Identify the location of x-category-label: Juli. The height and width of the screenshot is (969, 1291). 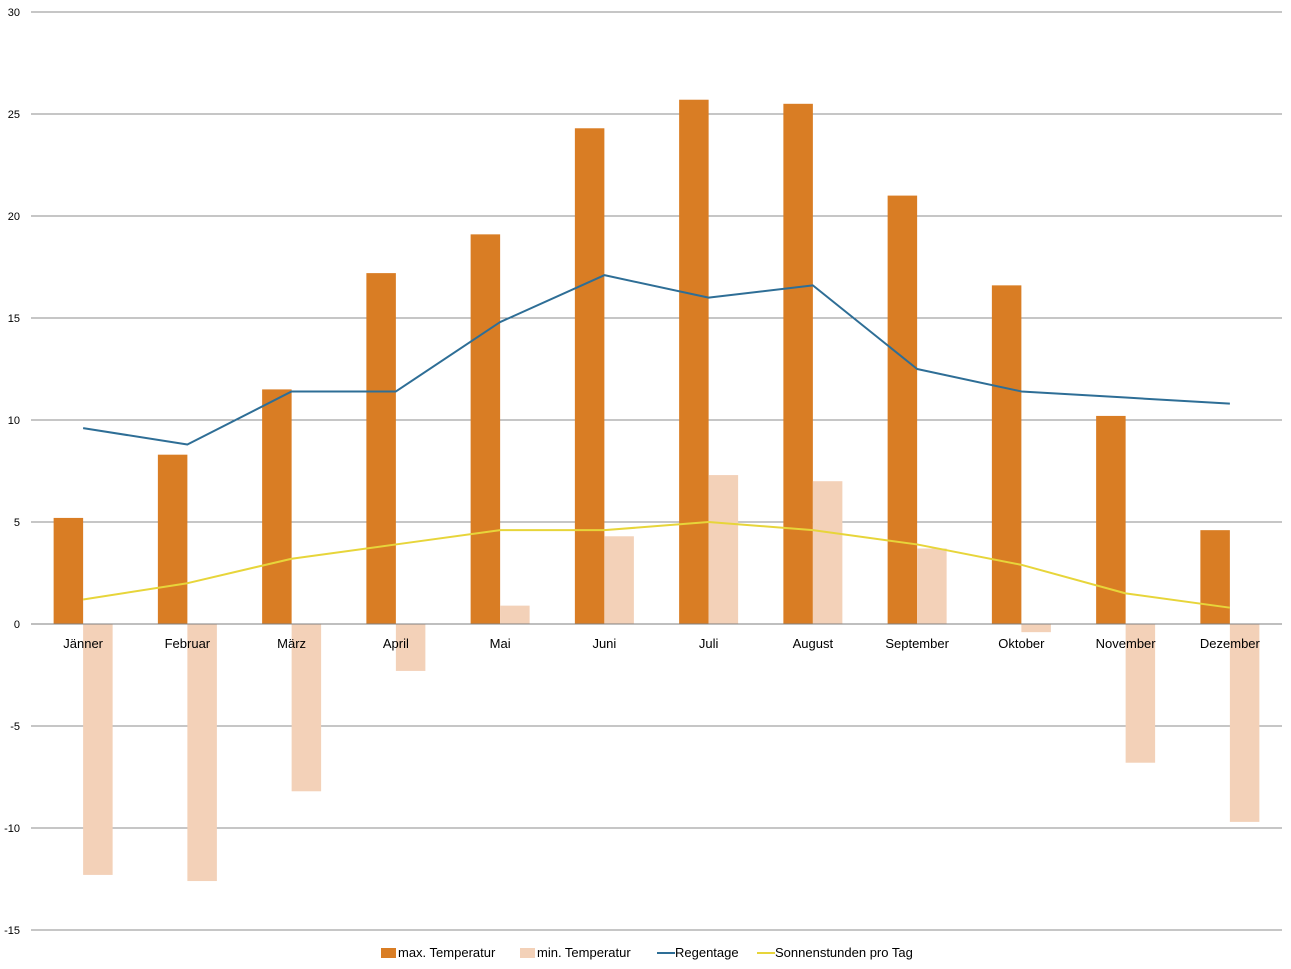
(709, 643).